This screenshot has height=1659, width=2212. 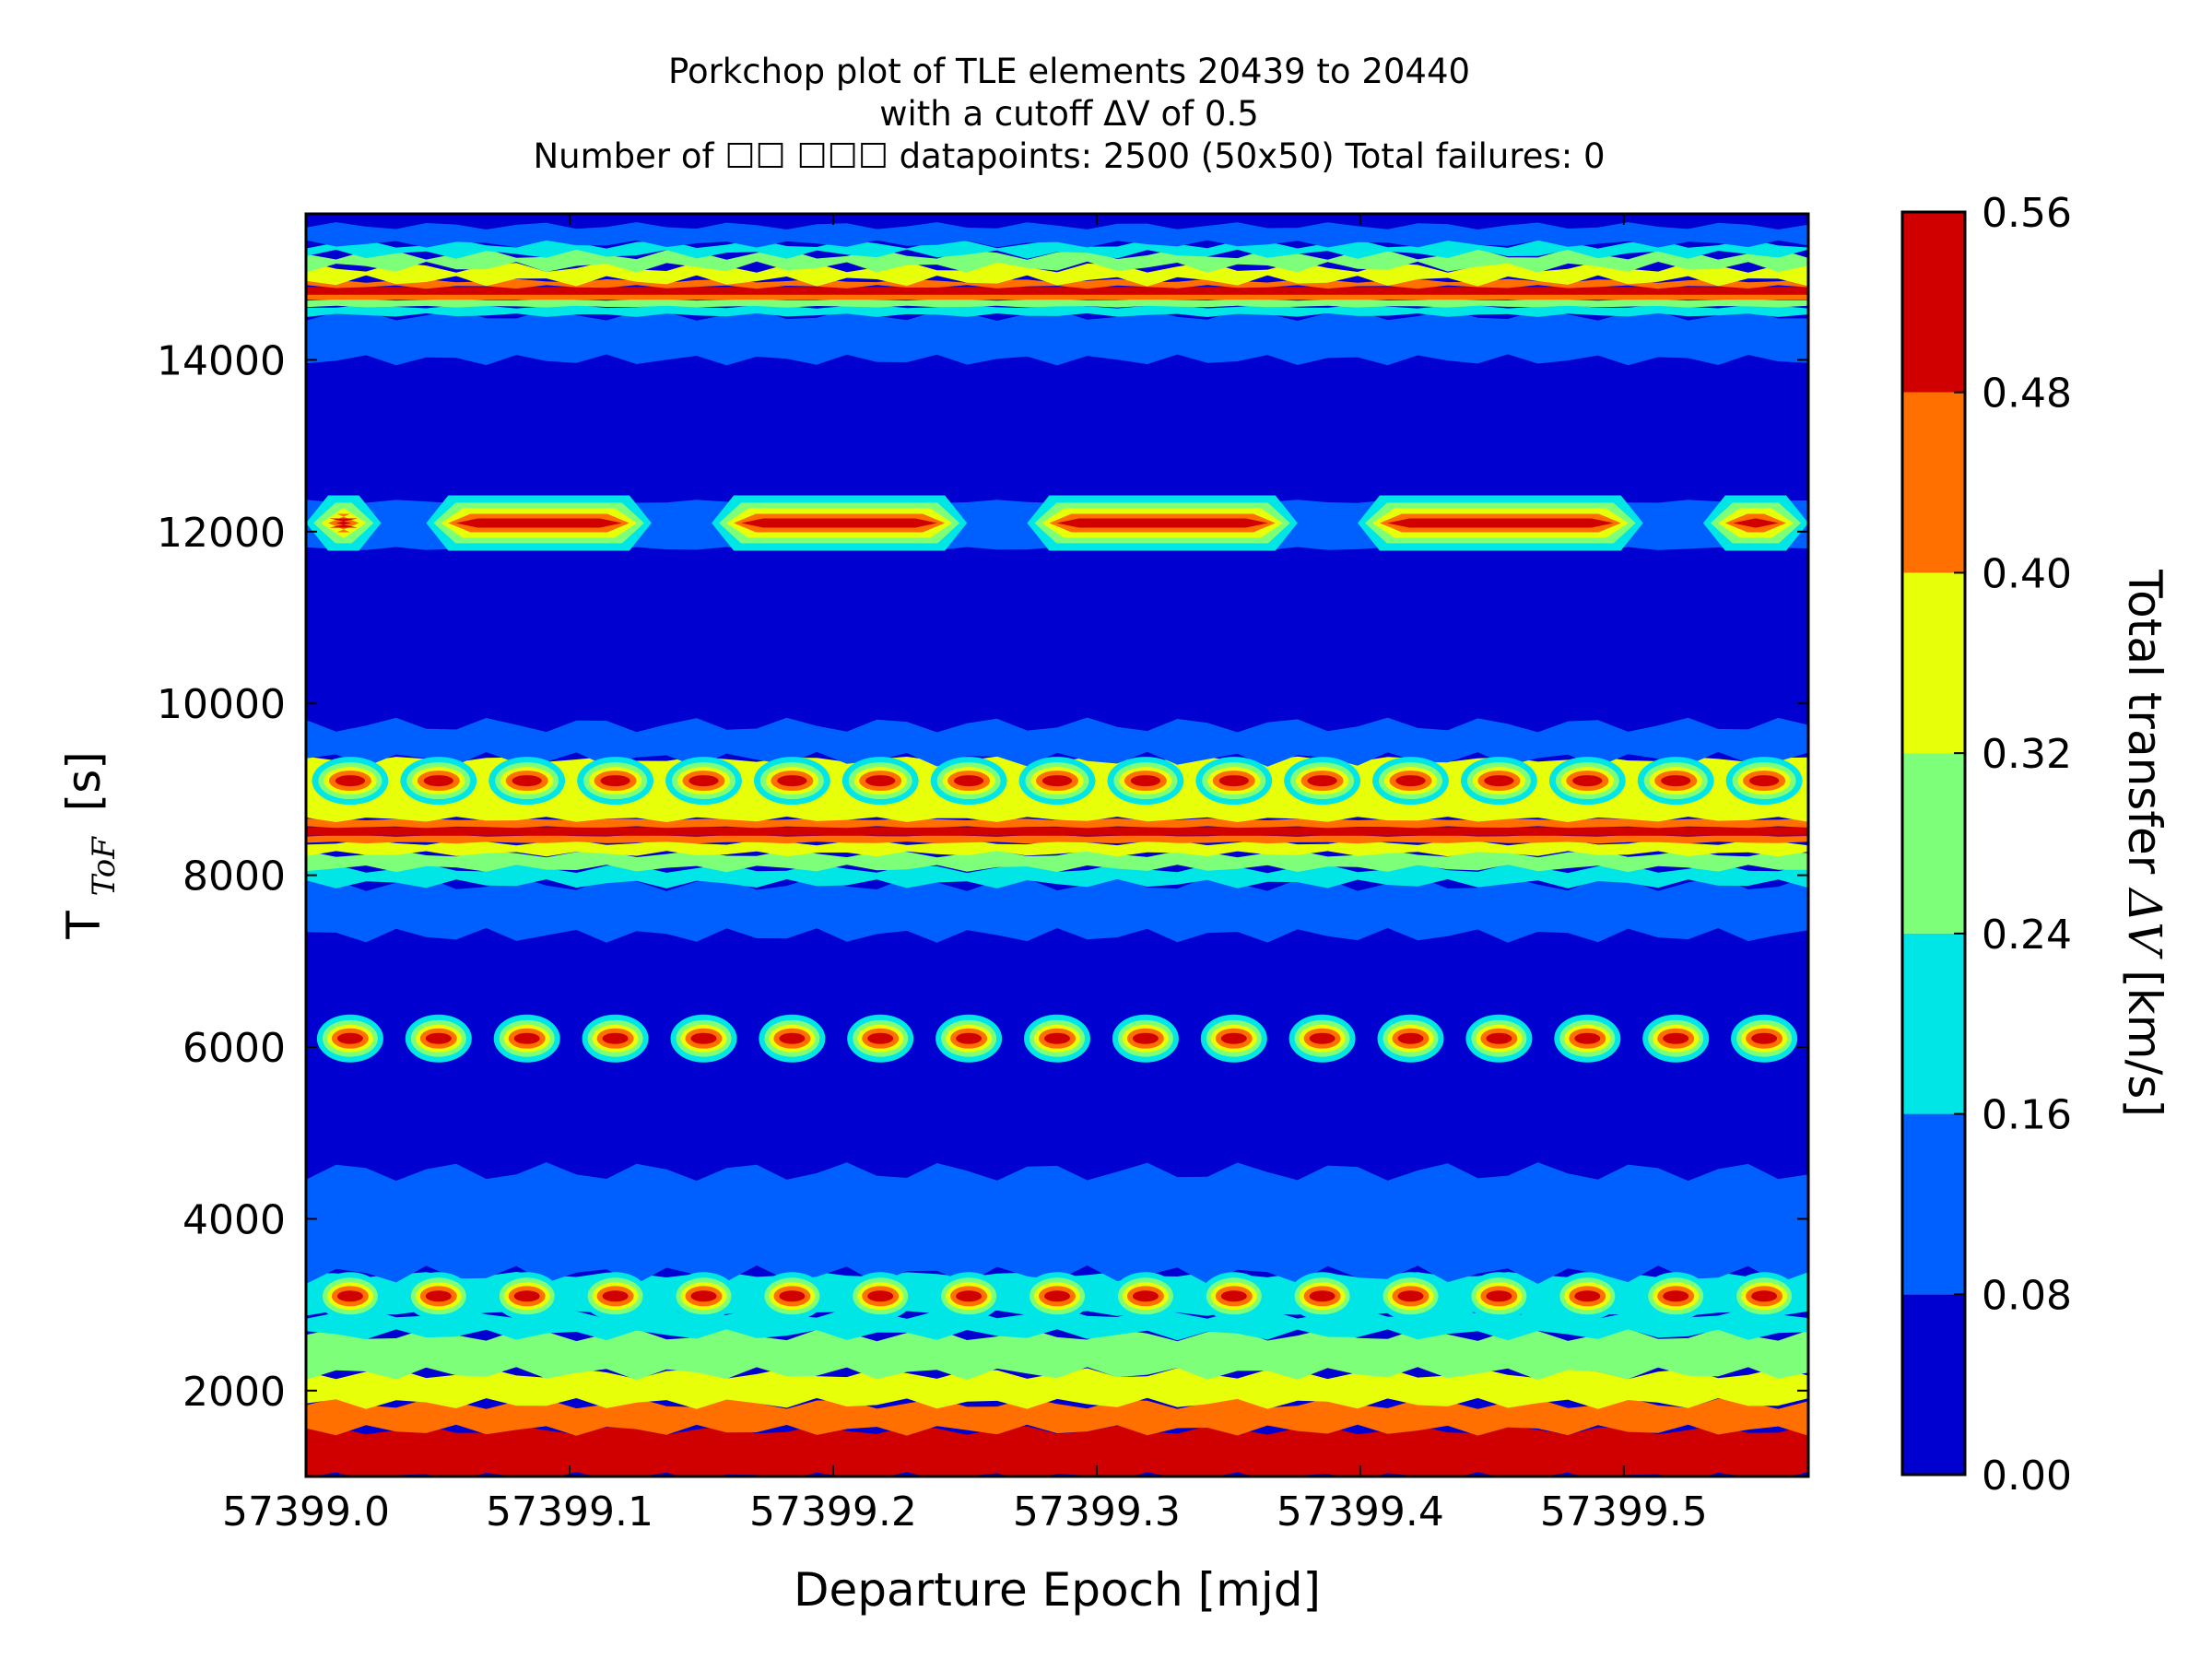 I want to click on colorbar-tick-label: 0.56, so click(x=2027, y=213).